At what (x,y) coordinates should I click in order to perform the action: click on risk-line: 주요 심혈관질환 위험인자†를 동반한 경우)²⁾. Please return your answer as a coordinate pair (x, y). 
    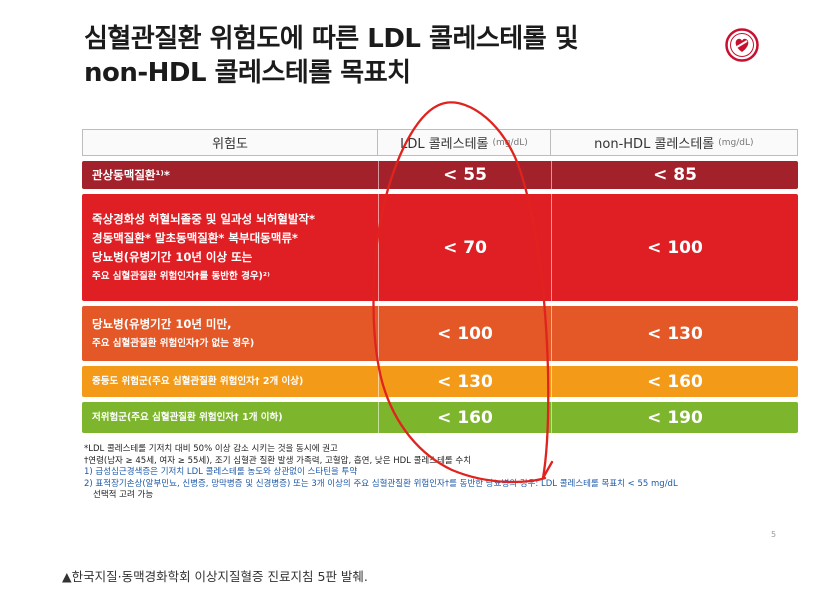
    Looking at the image, I should click on (181, 276).